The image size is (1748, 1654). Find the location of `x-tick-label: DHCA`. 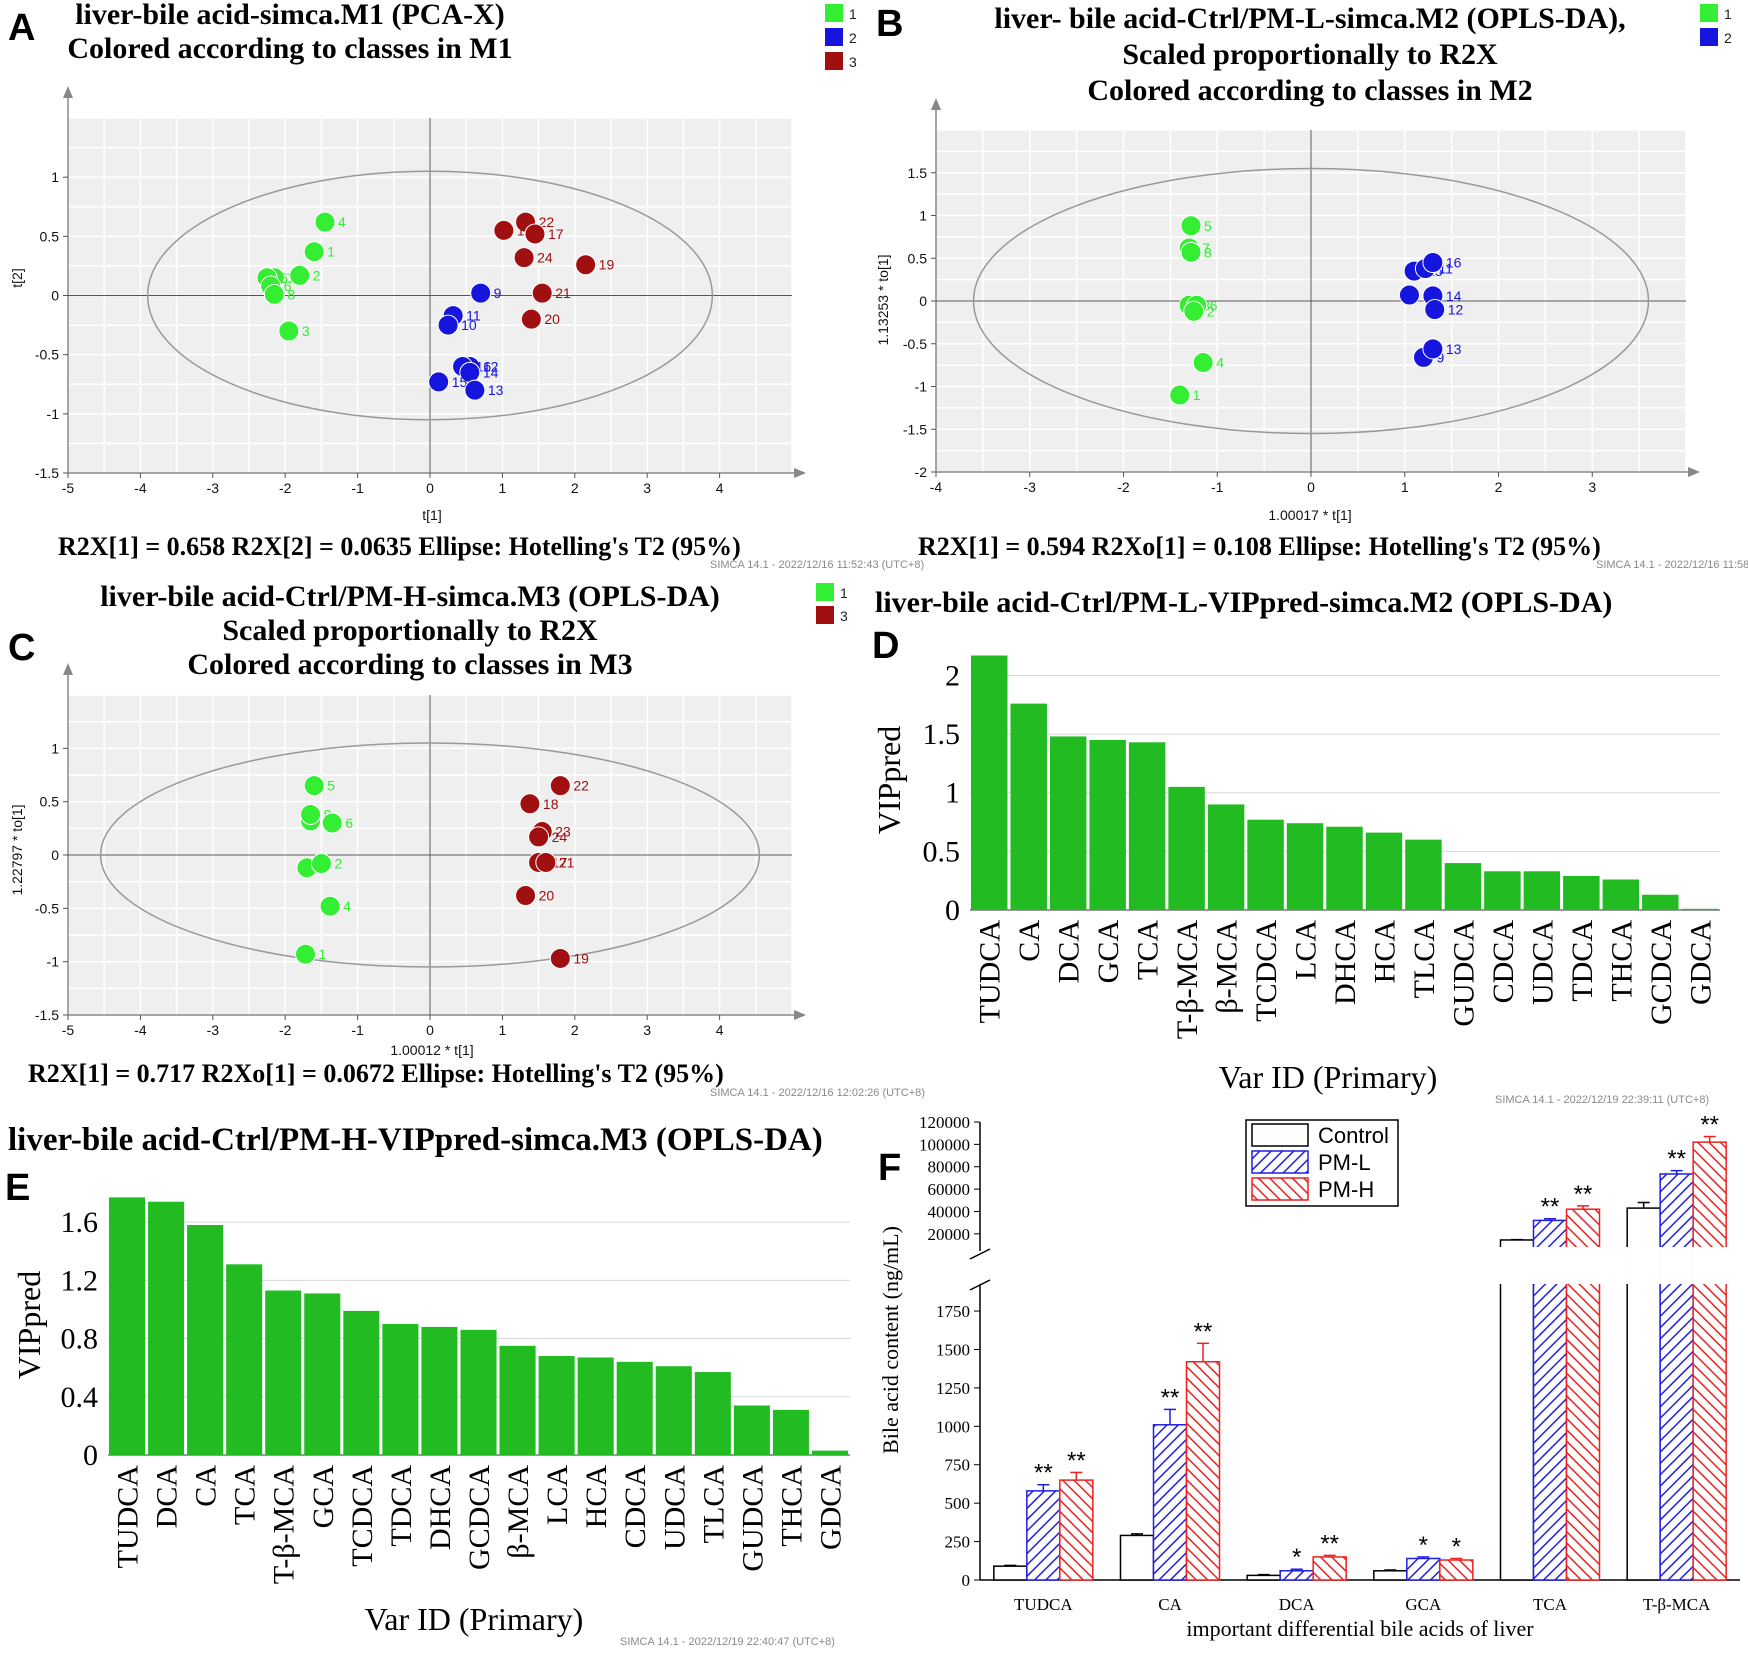

x-tick-label: DHCA is located at coordinates (1345, 962).